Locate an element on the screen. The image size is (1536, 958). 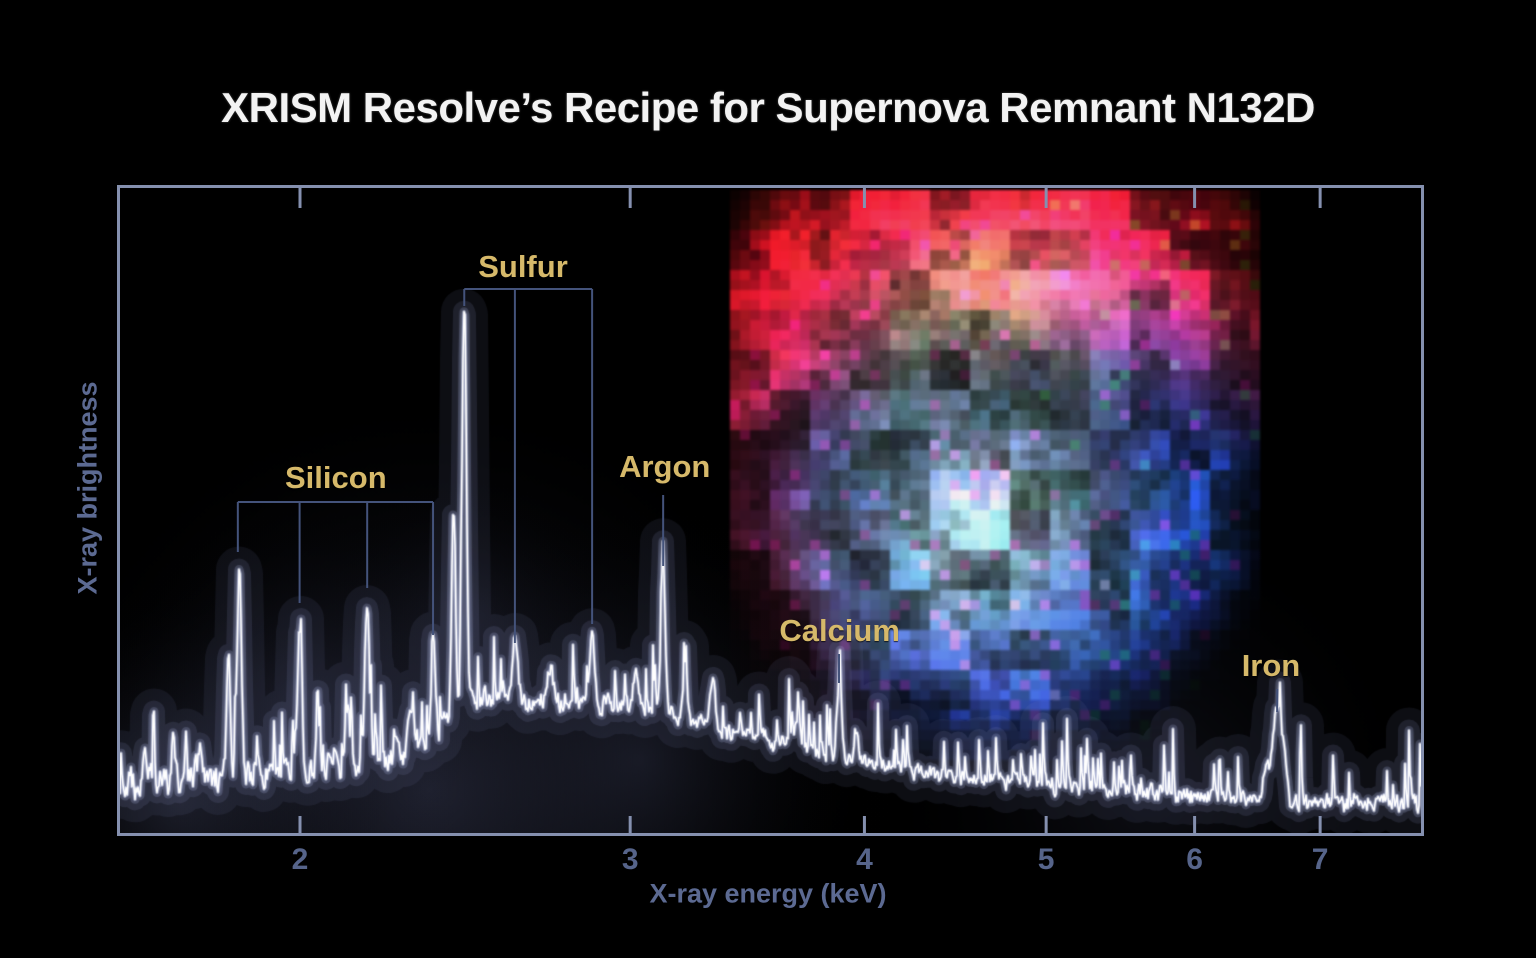
y-axis-label: X-ray brightness is located at coordinates (87, 488).